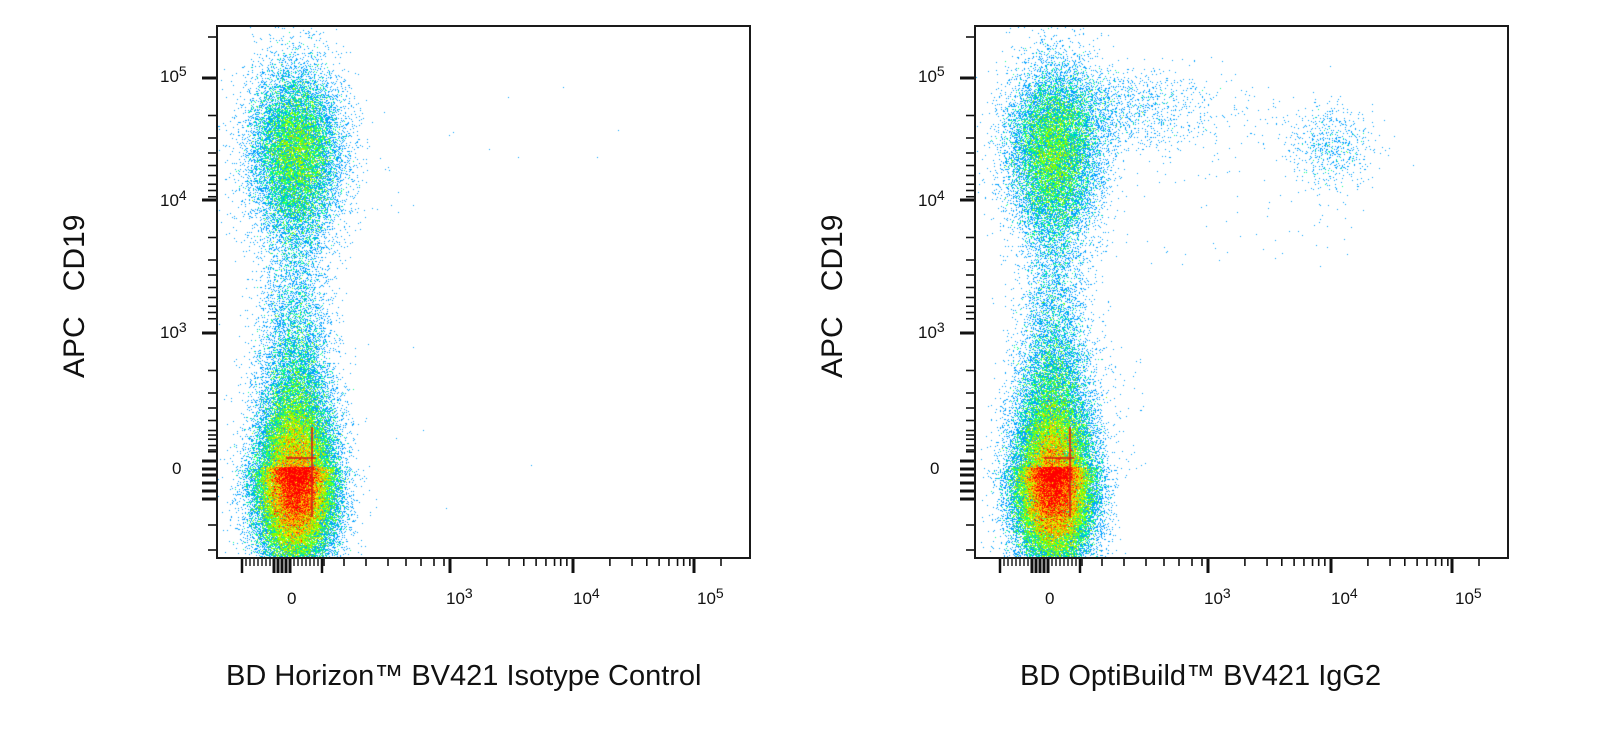 The width and height of the screenshot is (1616, 739). Describe the element at coordinates (464, 676) in the screenshot. I see `x-axis-label: BD Horizon™ BV421 Isotype Control` at that location.